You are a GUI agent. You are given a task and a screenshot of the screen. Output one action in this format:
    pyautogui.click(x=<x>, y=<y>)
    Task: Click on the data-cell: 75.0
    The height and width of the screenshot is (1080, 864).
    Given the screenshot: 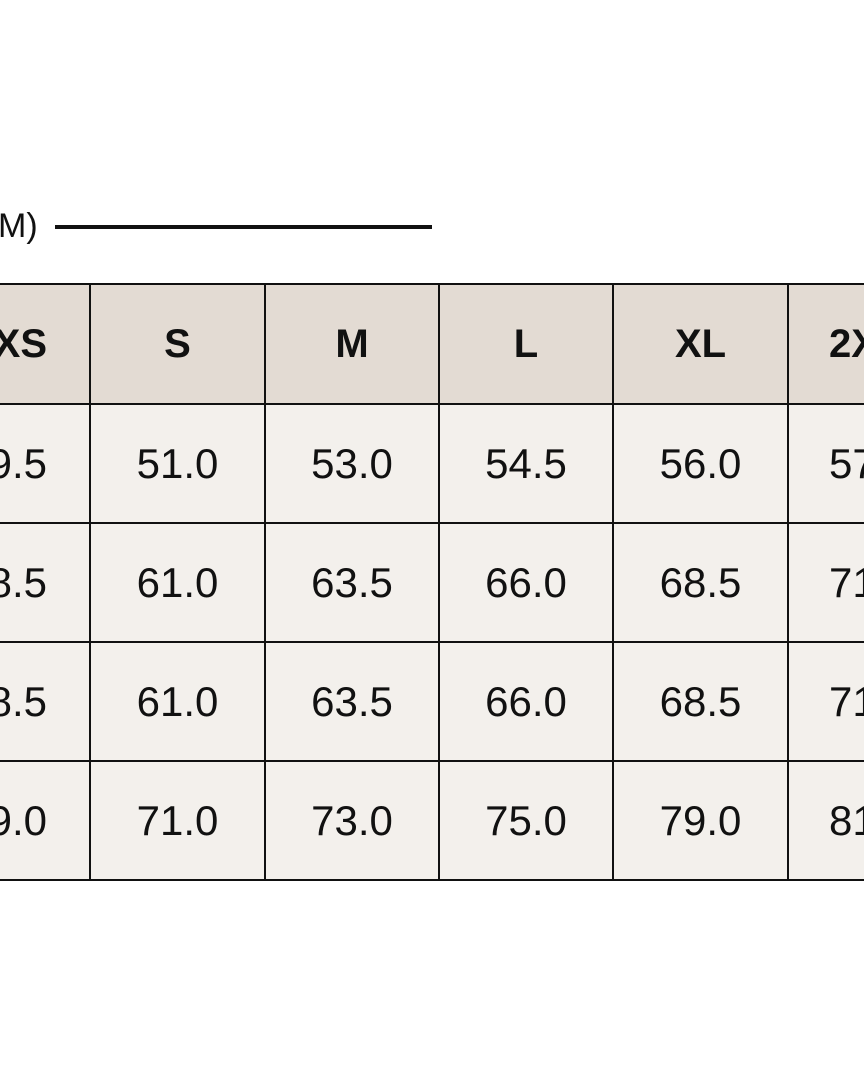 What is the action you would take?
    pyautogui.click(x=526, y=820)
    